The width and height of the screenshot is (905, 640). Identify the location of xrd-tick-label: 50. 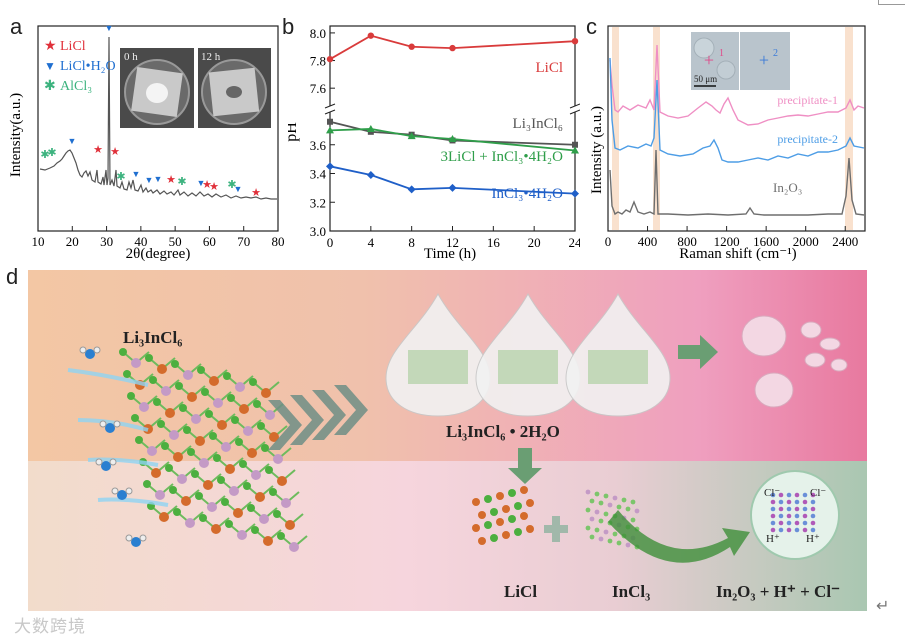
(175, 241).